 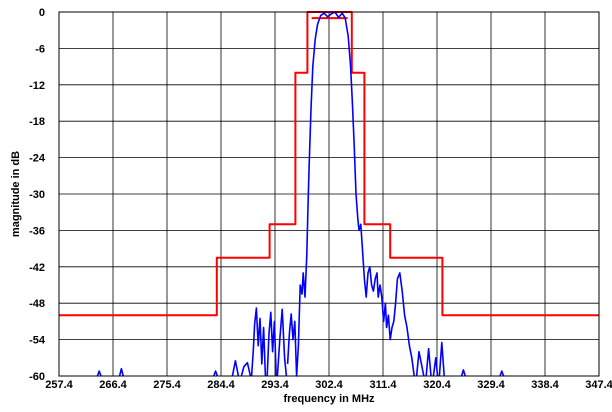 I want to click on y-tick-label: -24, so click(x=37, y=159).